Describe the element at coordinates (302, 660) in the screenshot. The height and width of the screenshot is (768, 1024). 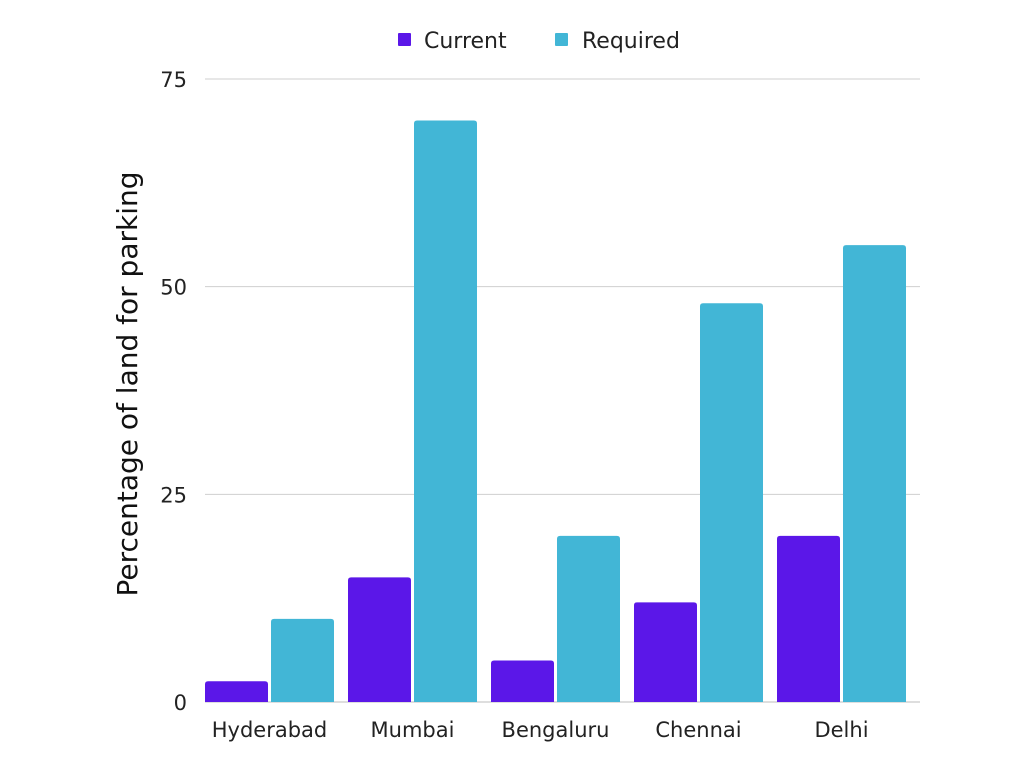
I see `bar-required-hyderabad` at that location.